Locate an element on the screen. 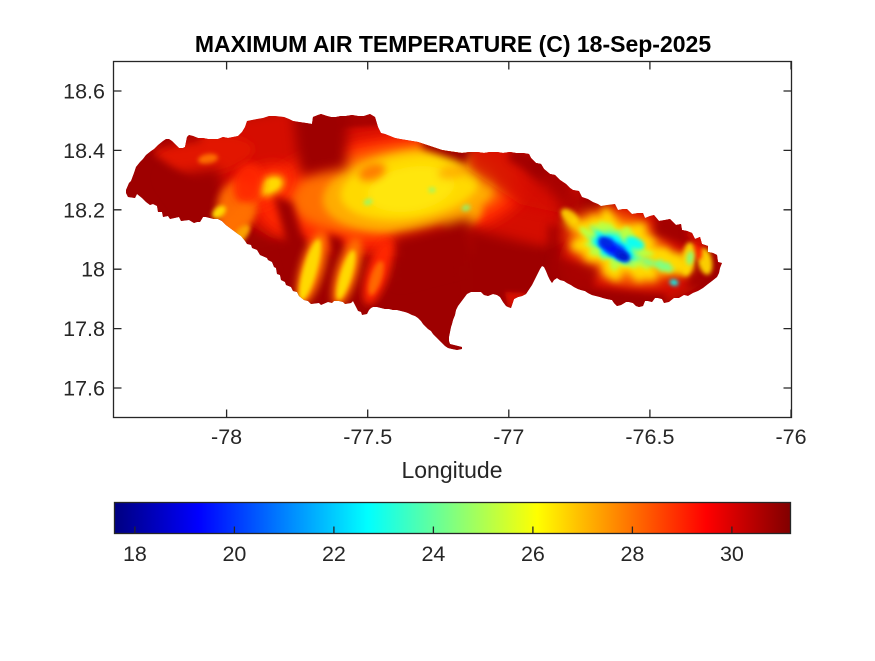 The width and height of the screenshot is (875, 661). svg-text: -78 is located at coordinates (226, 437).